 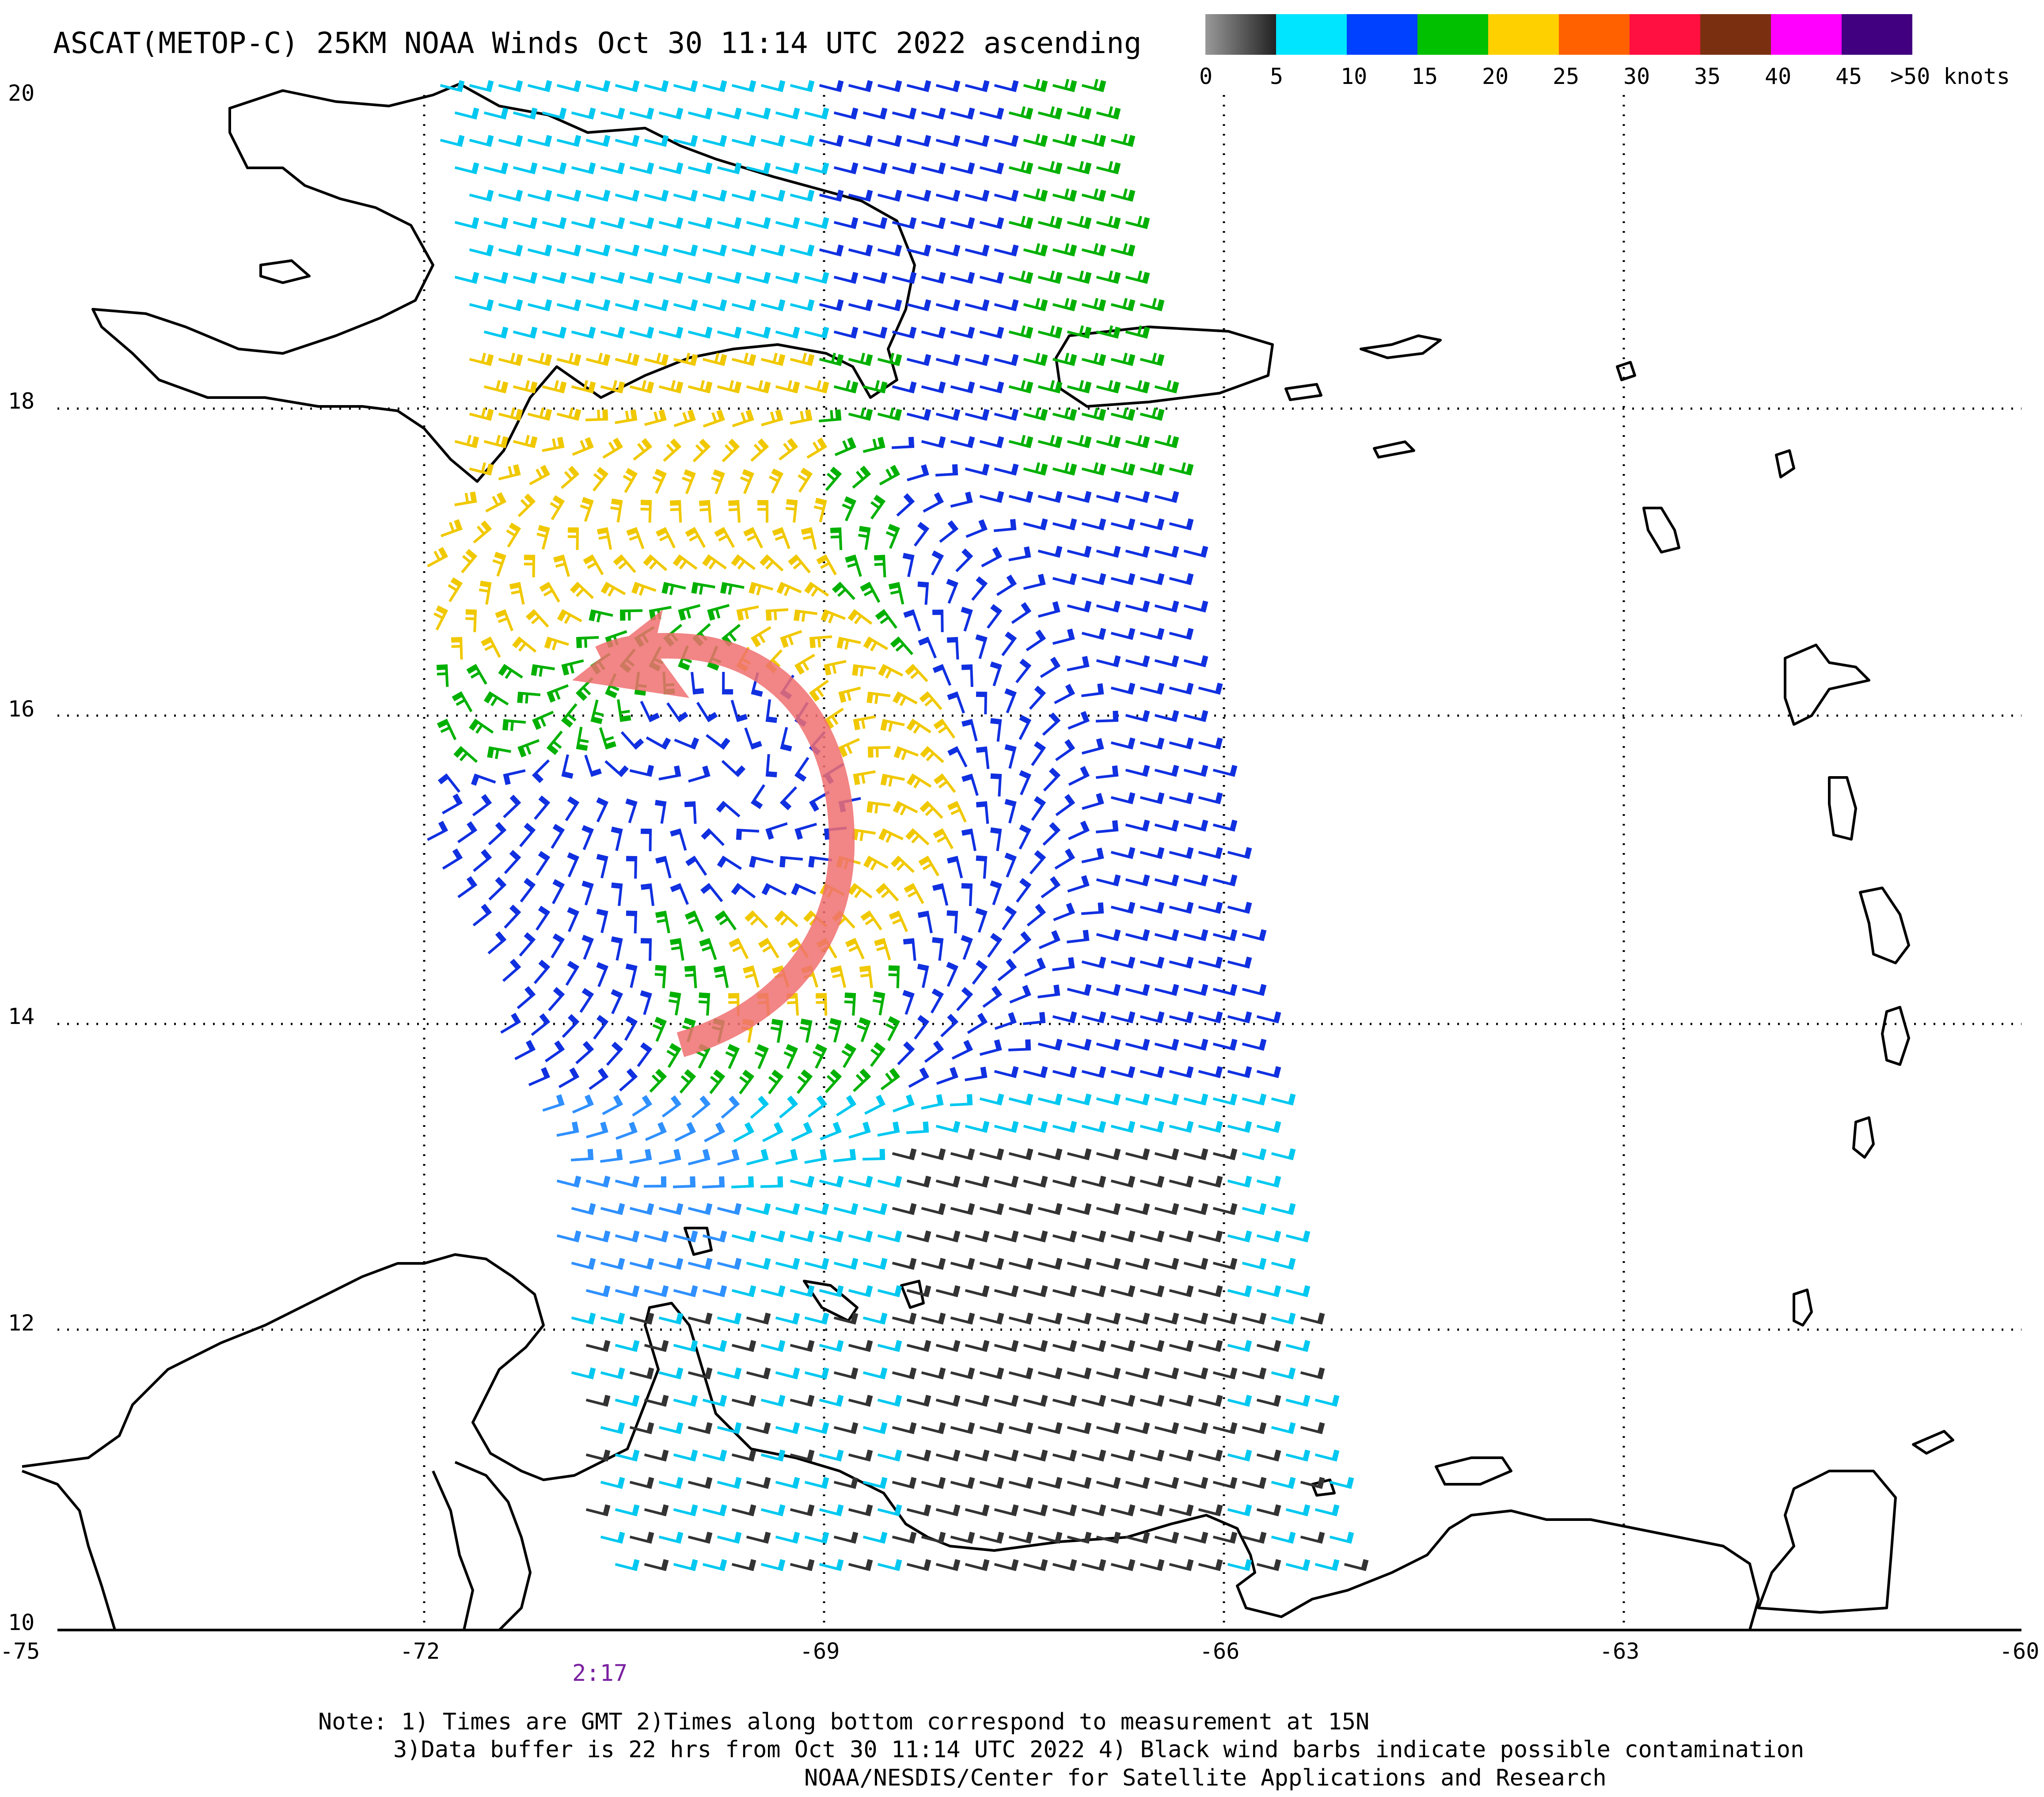 I want to click on st-lucia-coast, so click(x=1895, y=1036).